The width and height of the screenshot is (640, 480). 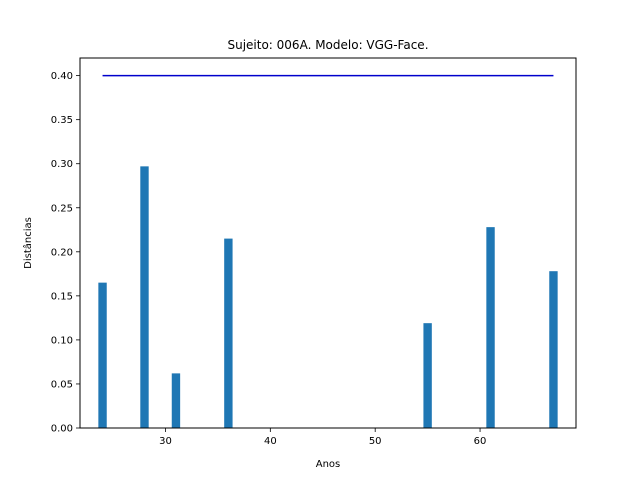 I want to click on x-tick-label-2: 50, so click(x=375, y=441).